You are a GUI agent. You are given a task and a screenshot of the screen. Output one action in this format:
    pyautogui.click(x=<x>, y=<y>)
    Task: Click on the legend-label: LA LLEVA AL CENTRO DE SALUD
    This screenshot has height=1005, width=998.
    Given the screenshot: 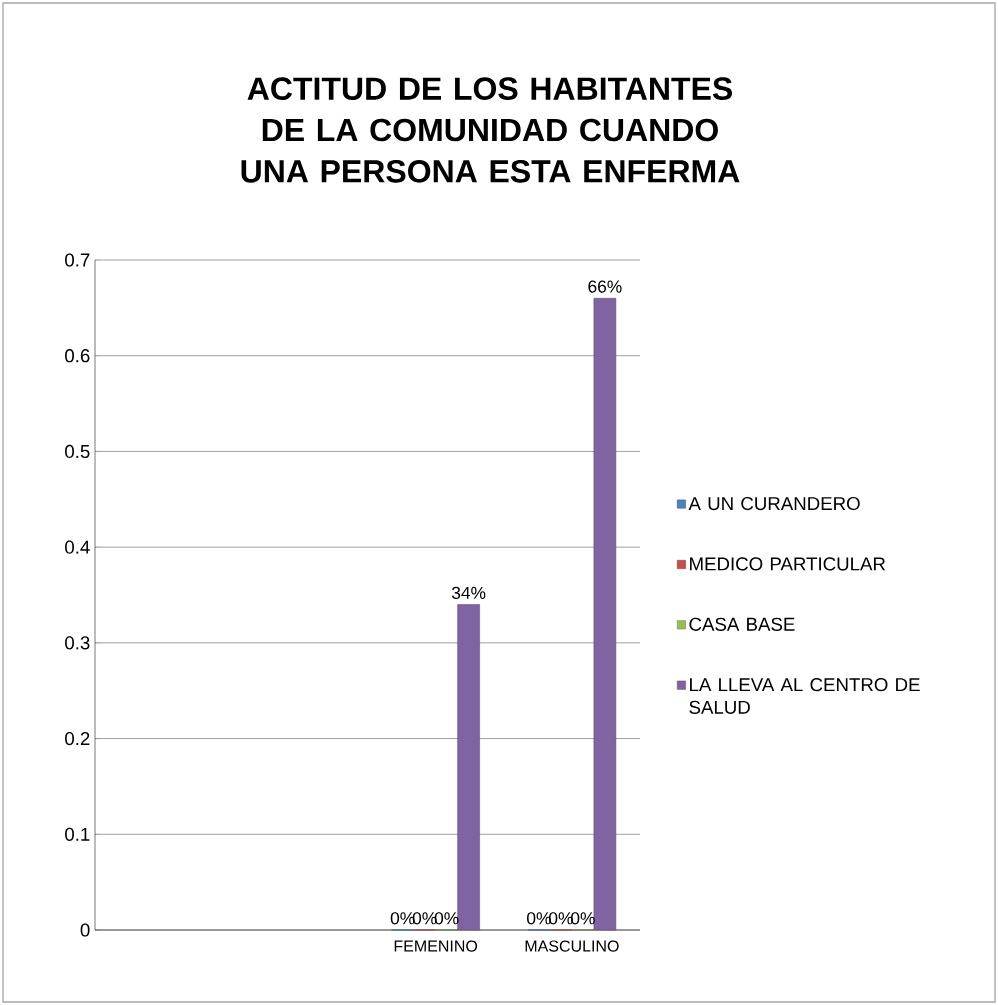 What is the action you would take?
    pyautogui.click(x=804, y=696)
    